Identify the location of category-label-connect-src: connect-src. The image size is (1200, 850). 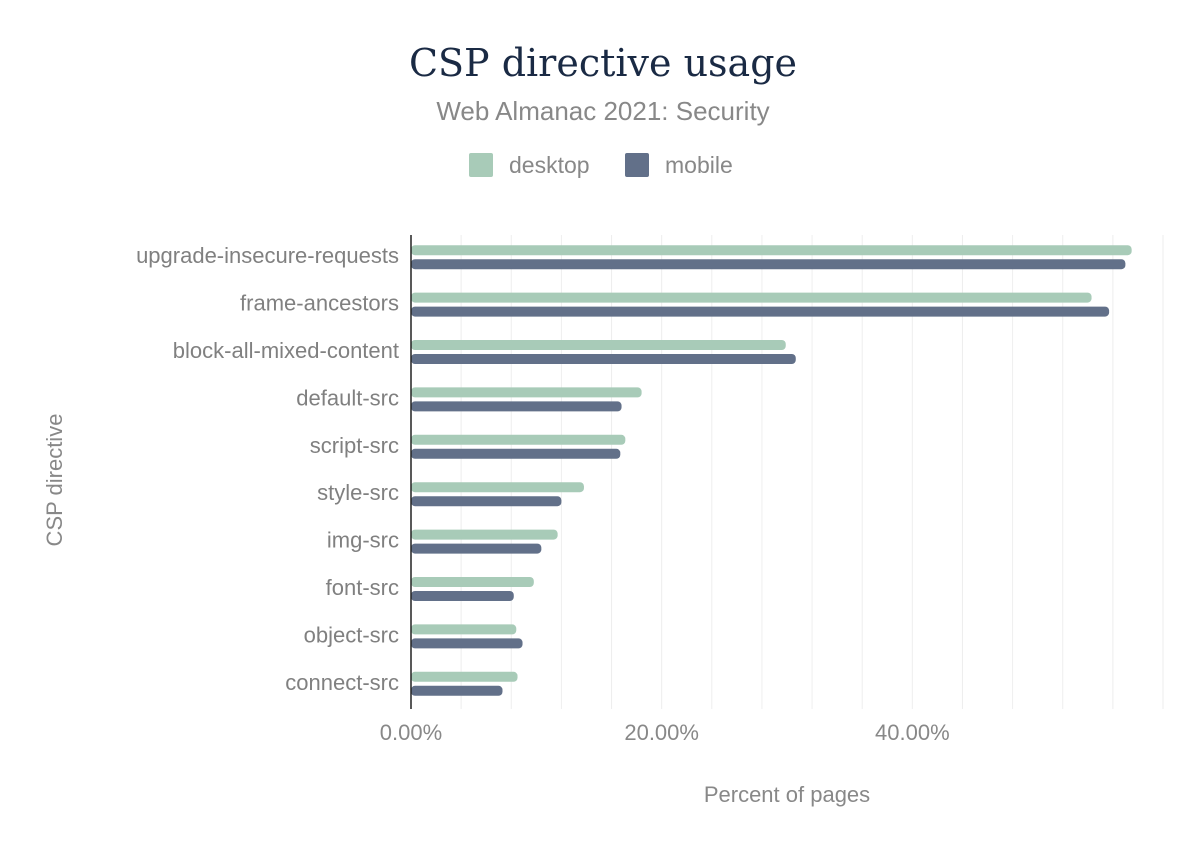
(342, 682).